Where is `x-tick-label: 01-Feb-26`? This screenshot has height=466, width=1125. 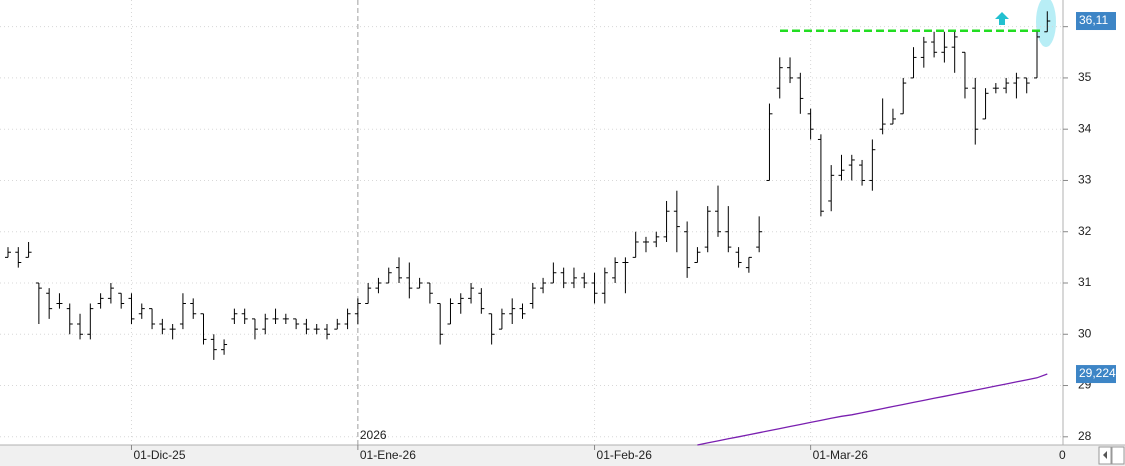
x-tick-label: 01-Feb-26 is located at coordinates (625, 455).